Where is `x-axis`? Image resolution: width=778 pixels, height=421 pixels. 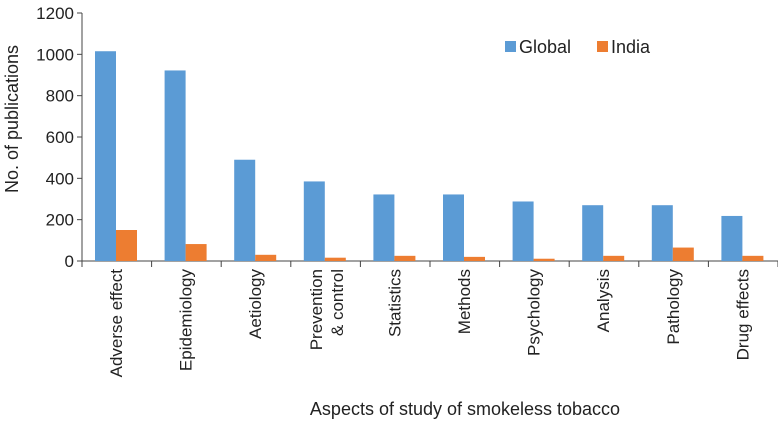
x-axis is located at coordinates (429, 263).